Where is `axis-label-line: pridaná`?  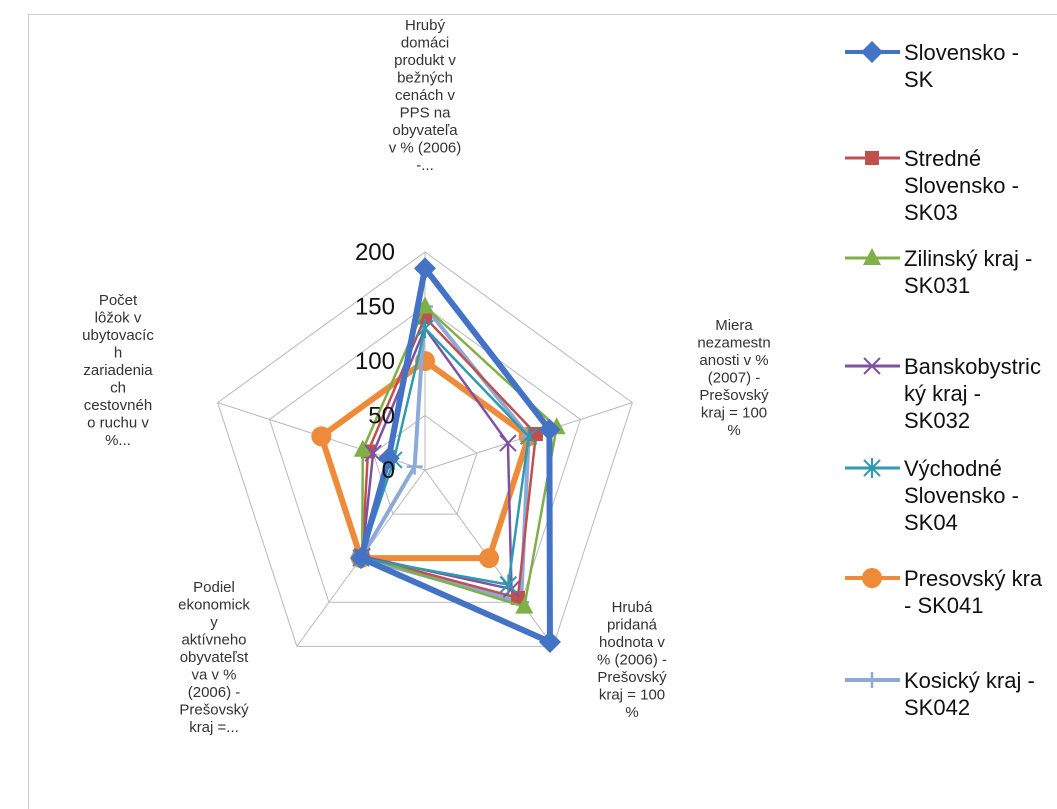 axis-label-line: pridaná is located at coordinates (632, 625).